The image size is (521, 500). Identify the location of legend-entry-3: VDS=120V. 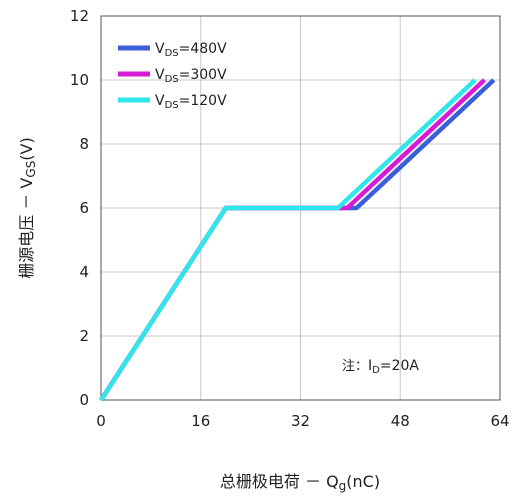
(172, 102).